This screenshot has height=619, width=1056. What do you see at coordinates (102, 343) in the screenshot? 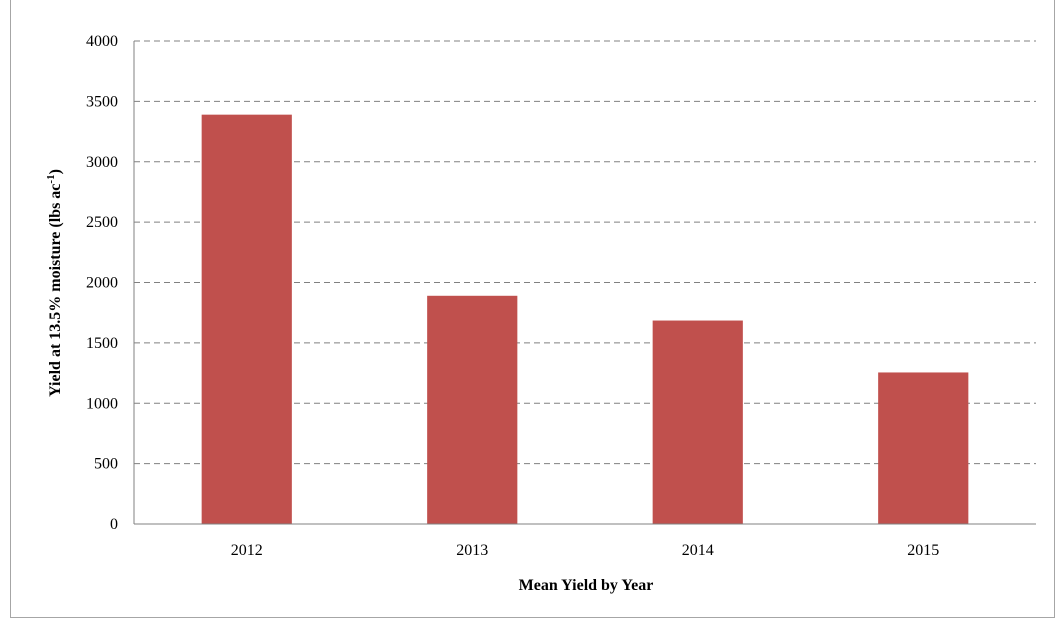
I see `y-tick-label: 1500` at bounding box center [102, 343].